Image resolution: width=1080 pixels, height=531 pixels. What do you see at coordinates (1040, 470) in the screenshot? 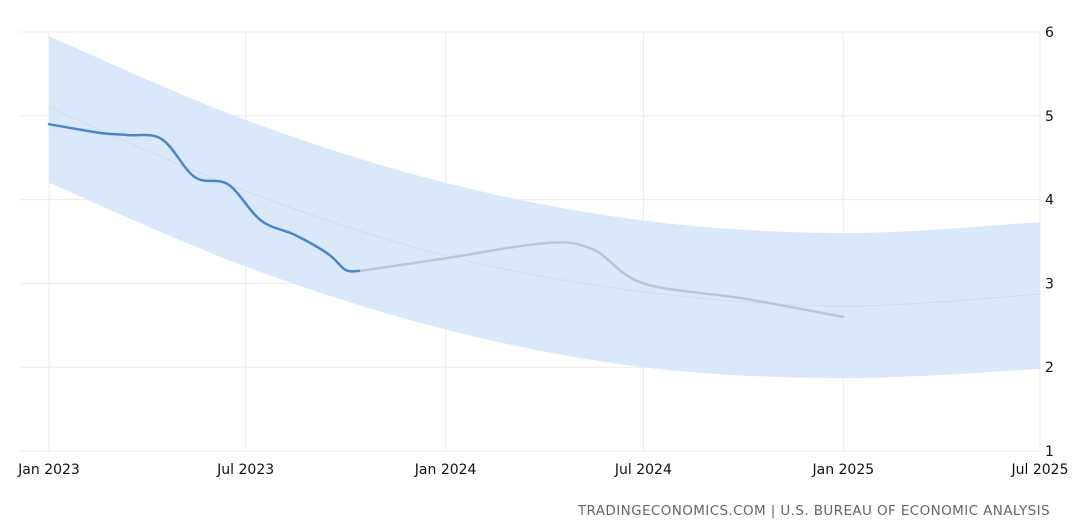
I see `x-tick-label: Jul 2025` at bounding box center [1040, 470].